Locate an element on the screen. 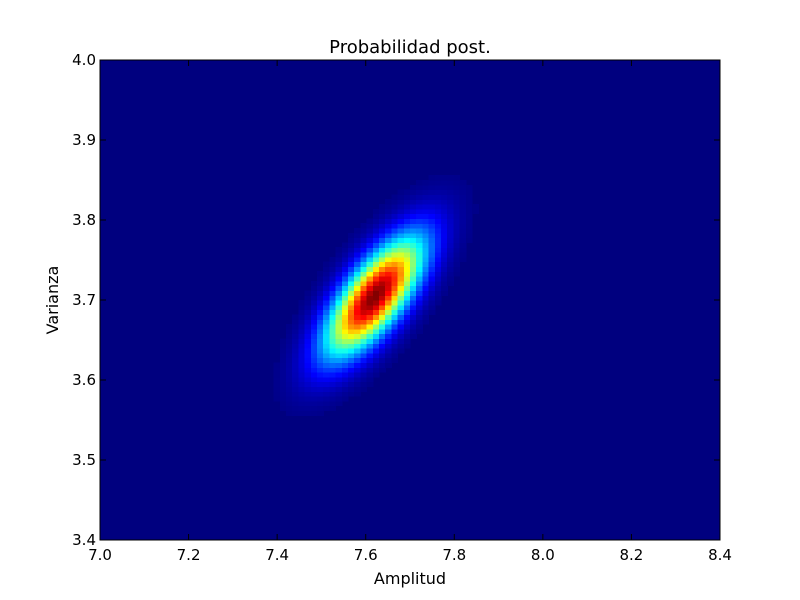 Image resolution: width=800 pixels, height=600 pixels. x-tick-label: 8.4 is located at coordinates (720, 555).